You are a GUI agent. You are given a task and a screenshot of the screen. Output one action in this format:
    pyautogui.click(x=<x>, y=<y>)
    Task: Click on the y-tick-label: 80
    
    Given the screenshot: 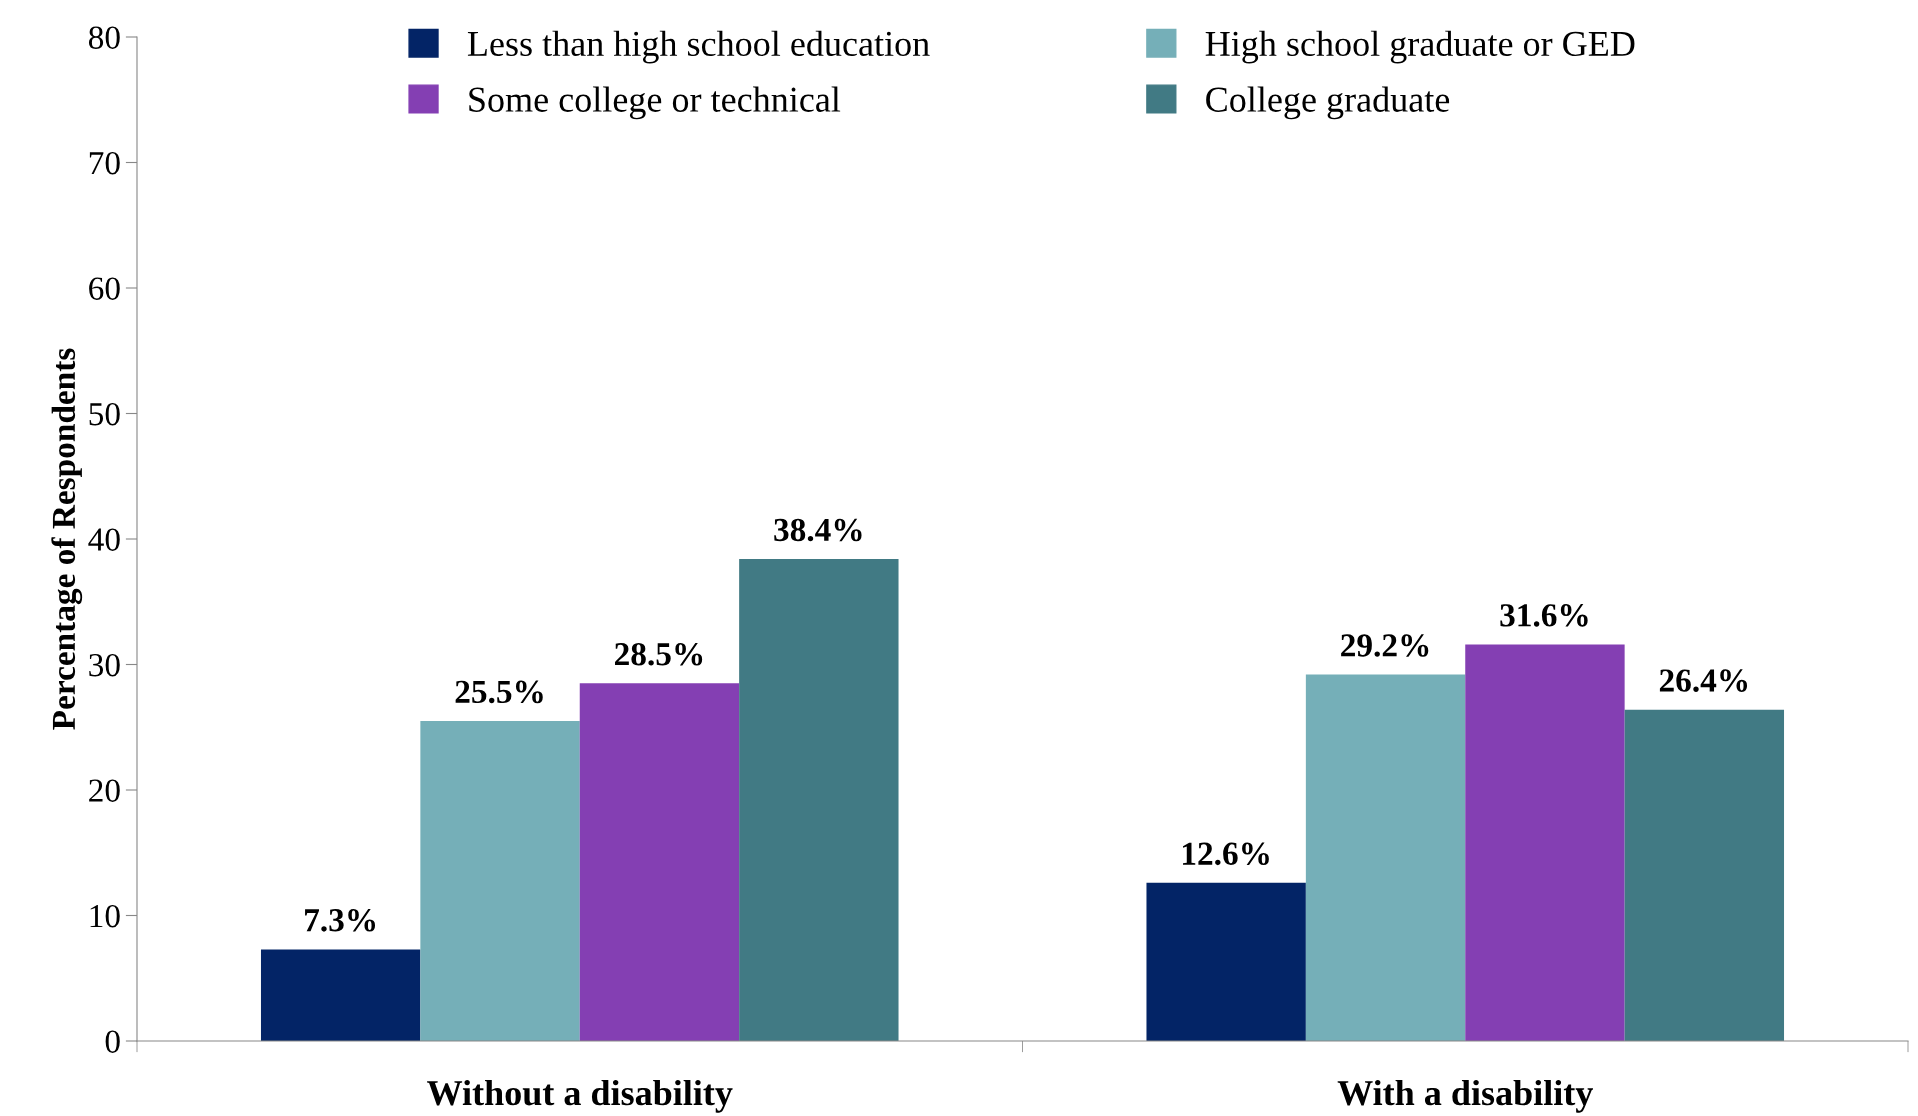 What is the action you would take?
    pyautogui.click(x=104, y=37)
    